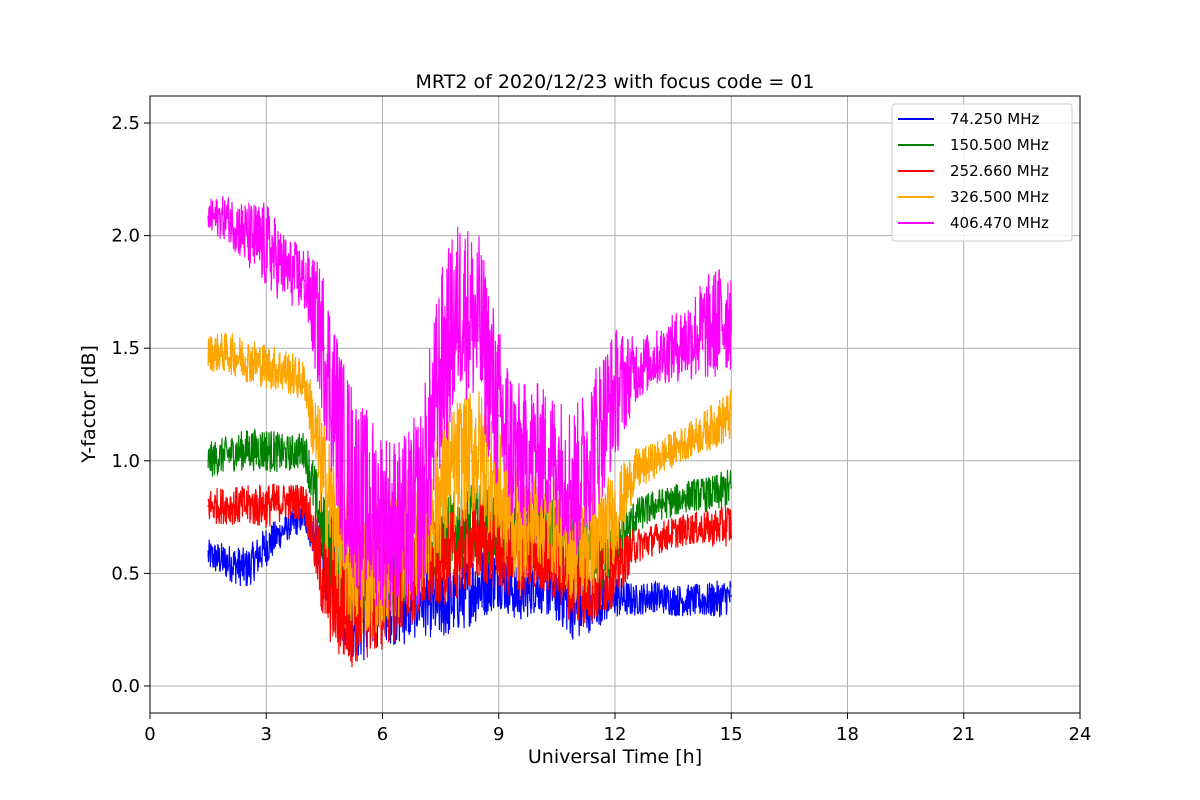 The image size is (1200, 800). I want to click on y-axis-label: Y-factor [dB], so click(89, 404).